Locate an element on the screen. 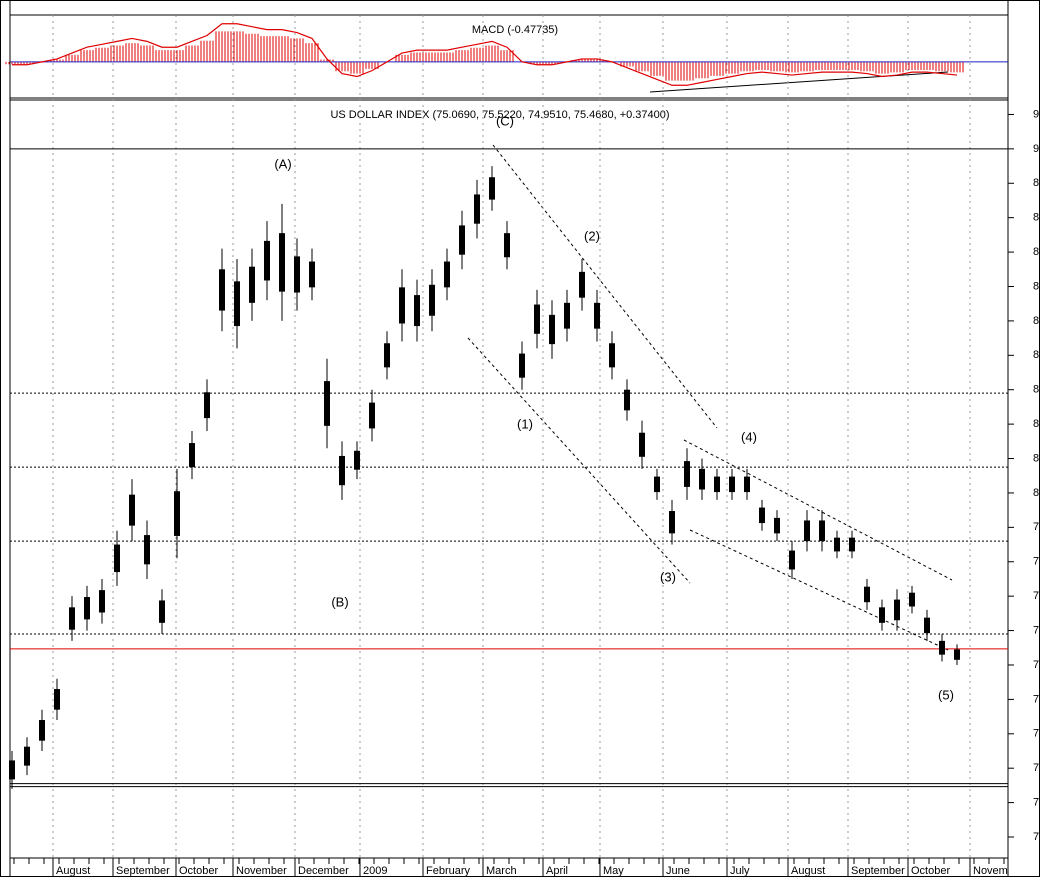 This screenshot has width=1040, height=877. wave-label: (1) is located at coordinates (525, 423).